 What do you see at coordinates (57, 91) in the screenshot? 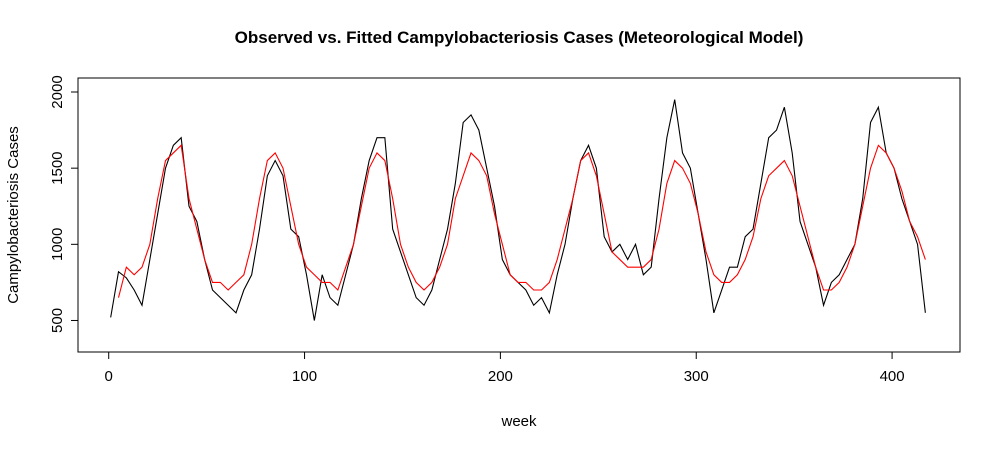
I see `y-tick-label: 2000` at bounding box center [57, 91].